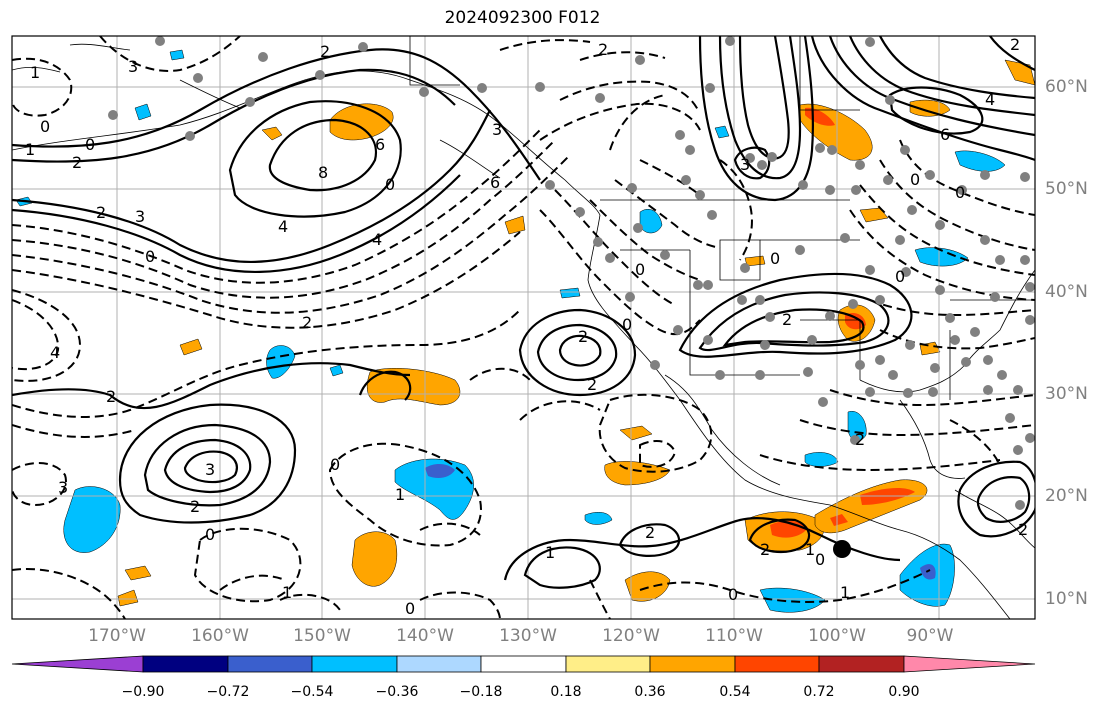 Image resolution: width=1105 pixels, height=712 pixels. What do you see at coordinates (566, 692) in the screenshot?
I see `colorbar-tick-label: 0.18` at bounding box center [566, 692].